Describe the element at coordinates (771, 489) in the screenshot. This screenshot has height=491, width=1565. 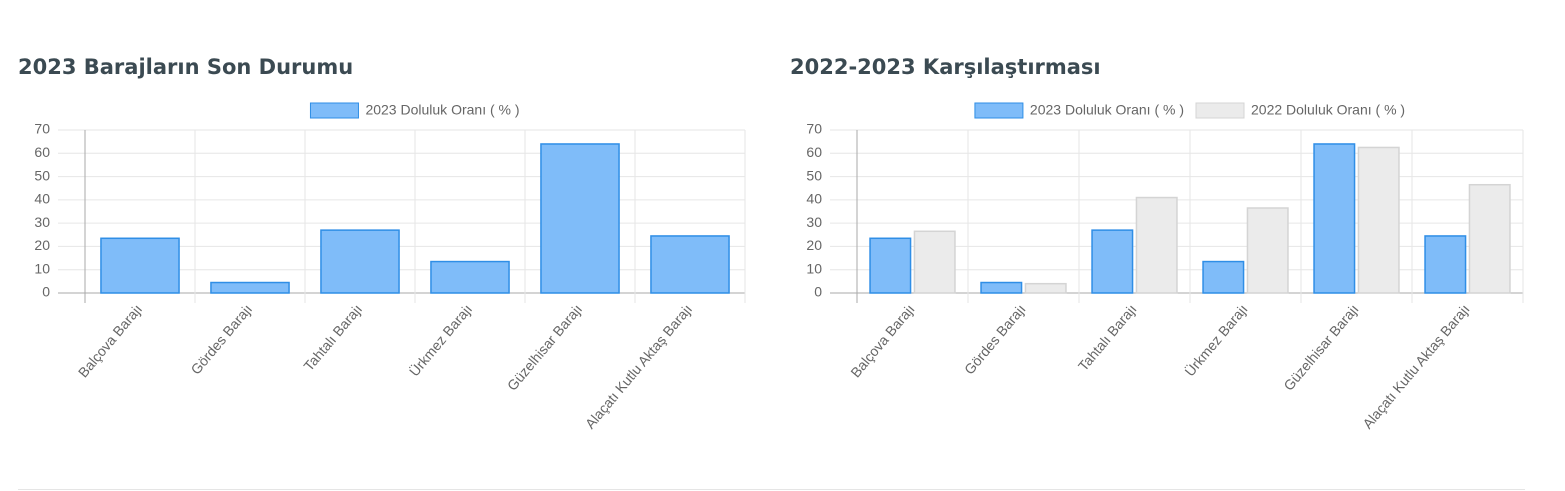
I see `separator` at that location.